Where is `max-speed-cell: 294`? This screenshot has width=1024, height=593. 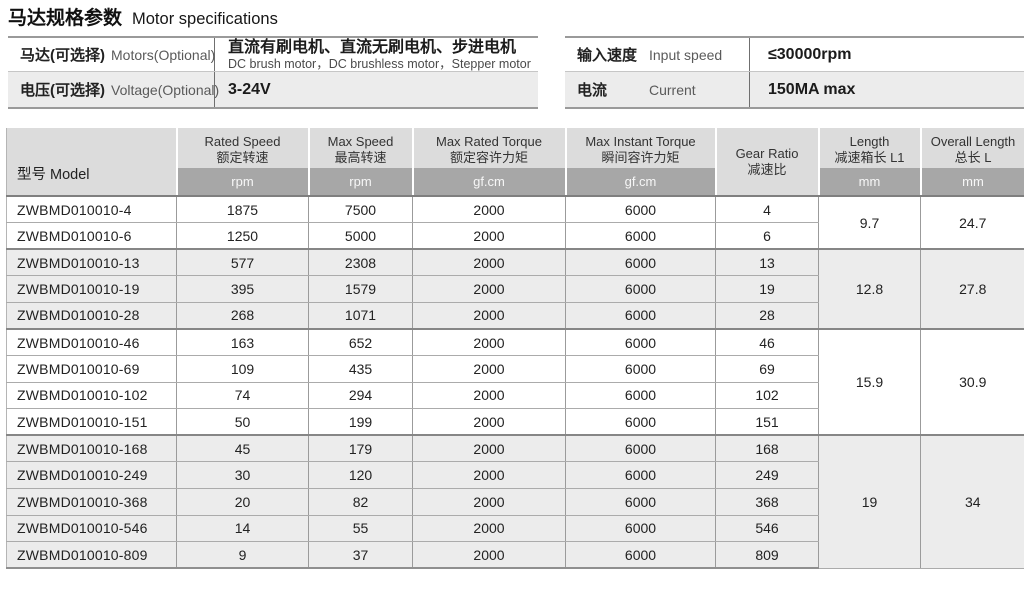 max-speed-cell: 294 is located at coordinates (360, 396).